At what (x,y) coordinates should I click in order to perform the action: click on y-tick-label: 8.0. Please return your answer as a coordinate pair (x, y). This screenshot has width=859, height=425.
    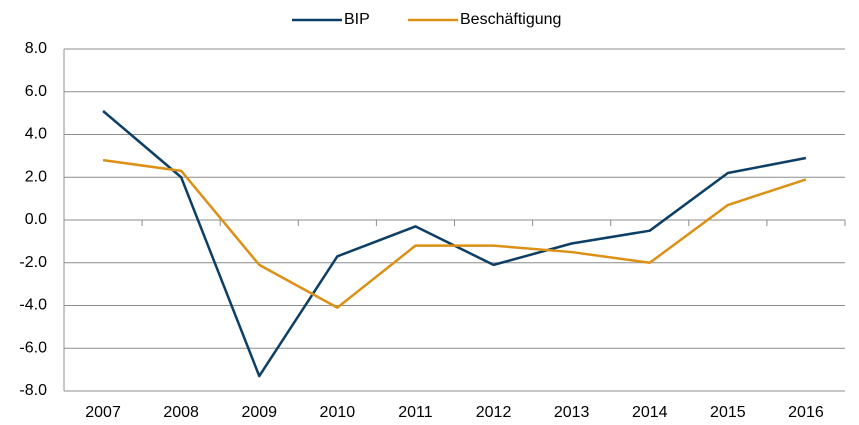
    Looking at the image, I should click on (36, 48).